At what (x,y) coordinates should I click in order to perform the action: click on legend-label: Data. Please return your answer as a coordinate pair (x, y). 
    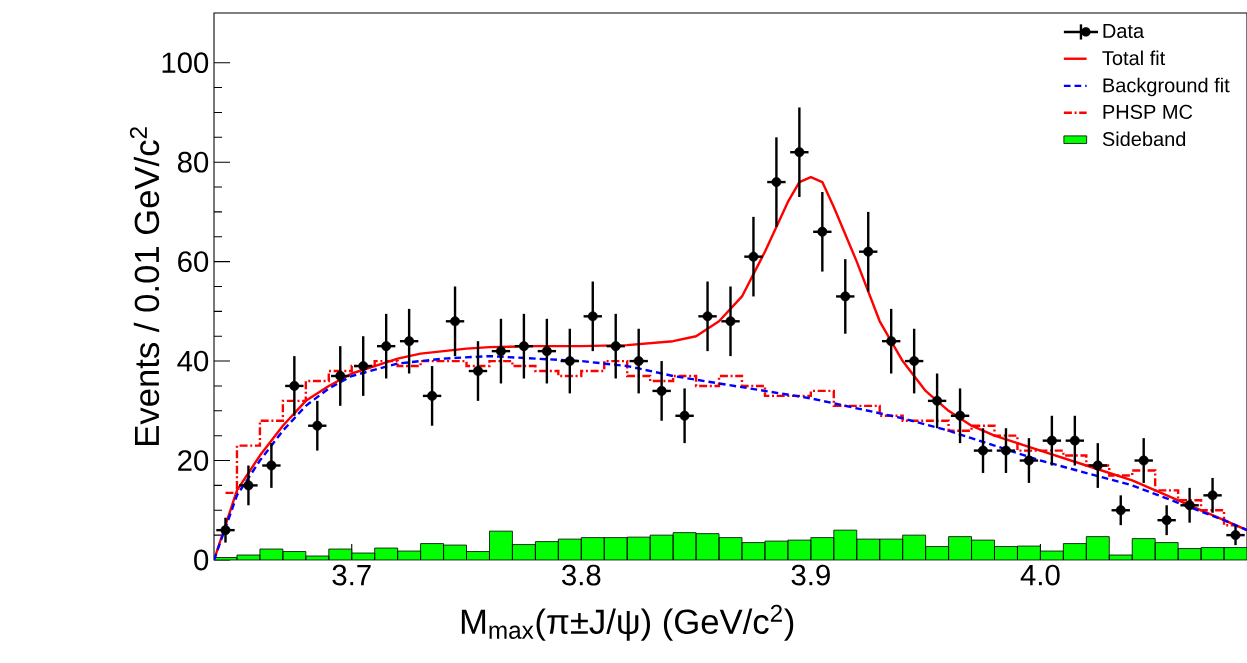
    Looking at the image, I should click on (1124, 31).